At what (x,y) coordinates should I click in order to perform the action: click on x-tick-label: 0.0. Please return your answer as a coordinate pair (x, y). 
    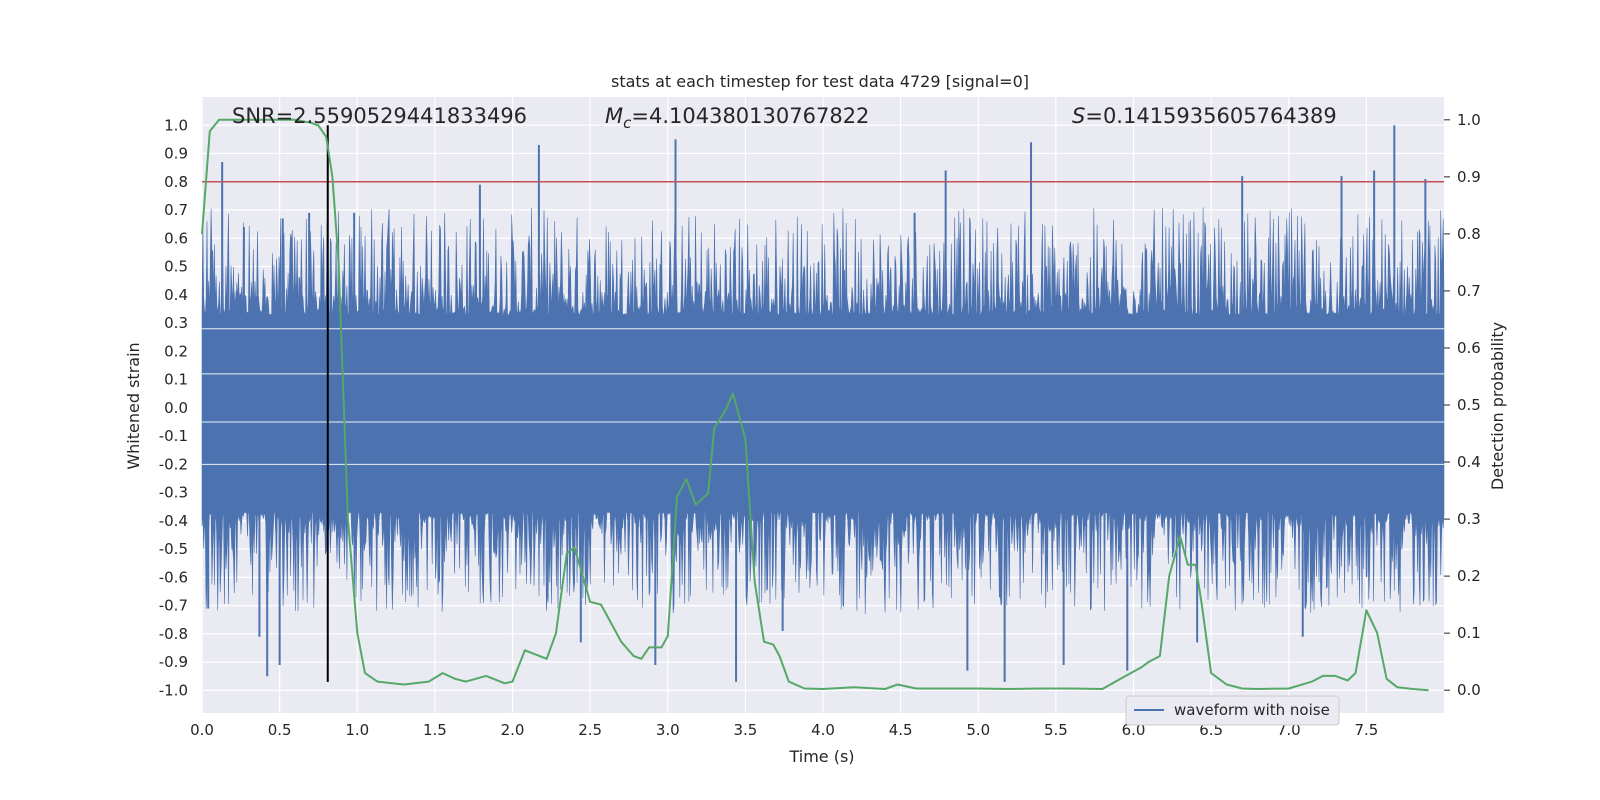
    Looking at the image, I should click on (202, 730).